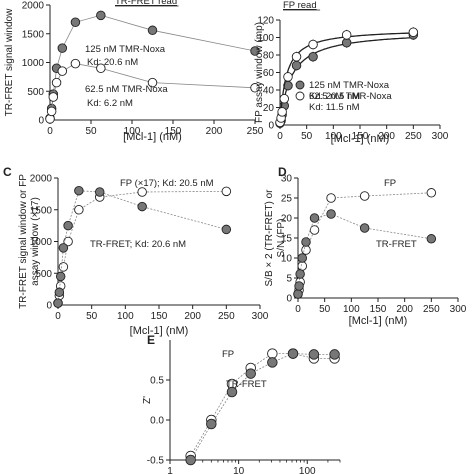 This screenshot has height=474, width=474. I want to click on x-tick-label: 1, so click(170, 470).